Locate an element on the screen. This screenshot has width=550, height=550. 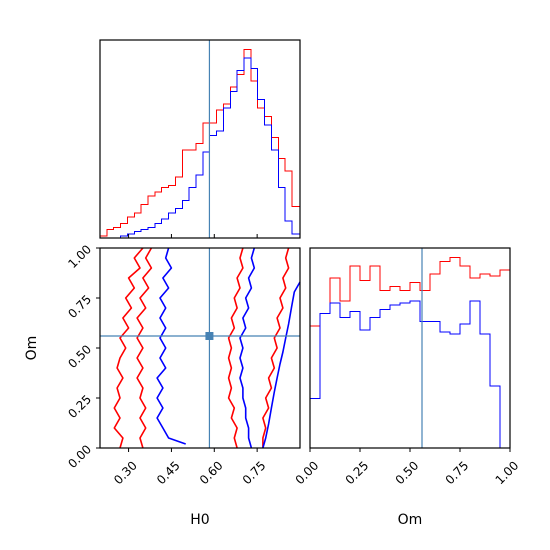
h0-histogram-frame is located at coordinates (200, 139).